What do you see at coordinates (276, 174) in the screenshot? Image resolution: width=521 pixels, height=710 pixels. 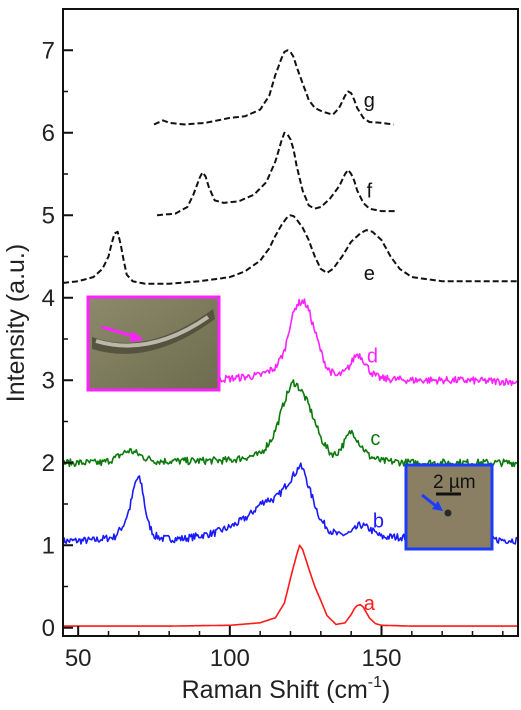 I see `series-f-line` at bounding box center [276, 174].